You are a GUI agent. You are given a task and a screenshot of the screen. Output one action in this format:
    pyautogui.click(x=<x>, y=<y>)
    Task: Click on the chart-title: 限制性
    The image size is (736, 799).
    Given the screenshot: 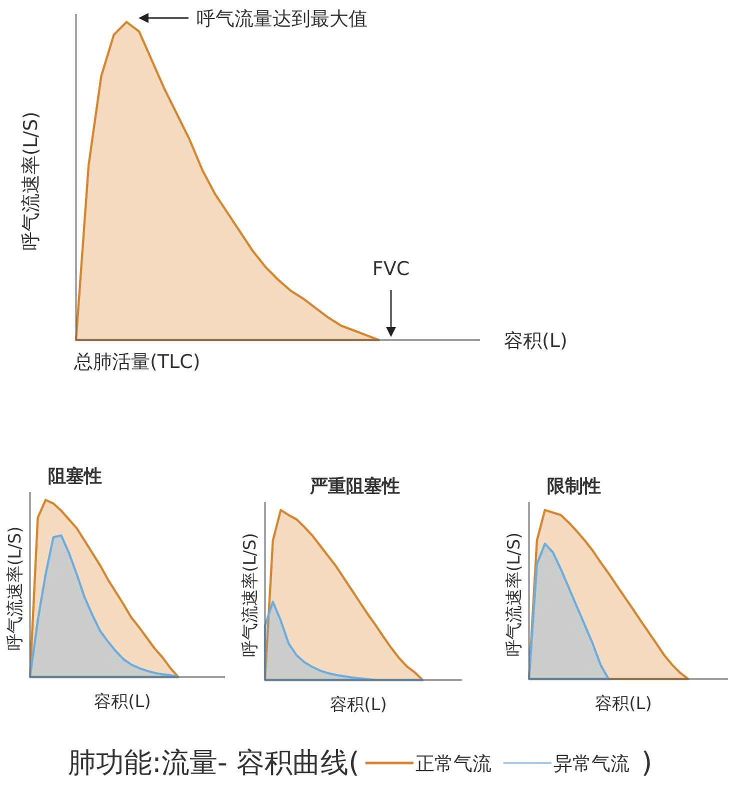 What is the action you would take?
    pyautogui.click(x=574, y=486)
    